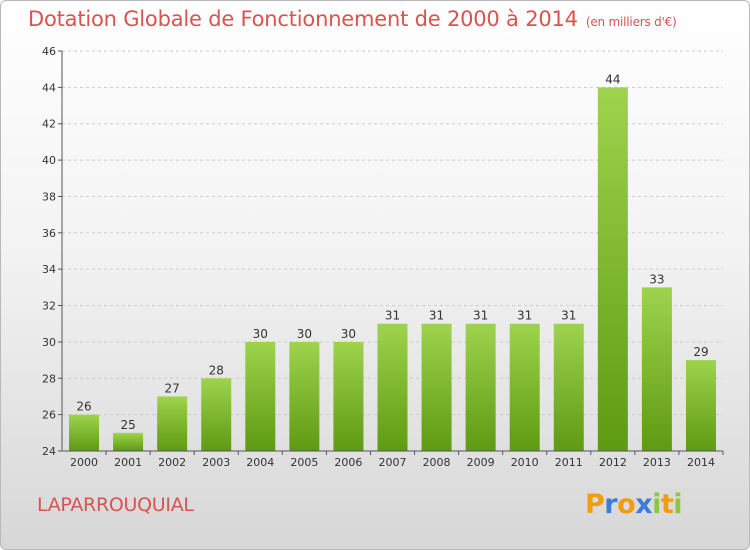 This screenshot has width=750, height=550. What do you see at coordinates (667, 504) in the screenshot?
I see `logo-letter: t` at bounding box center [667, 504].